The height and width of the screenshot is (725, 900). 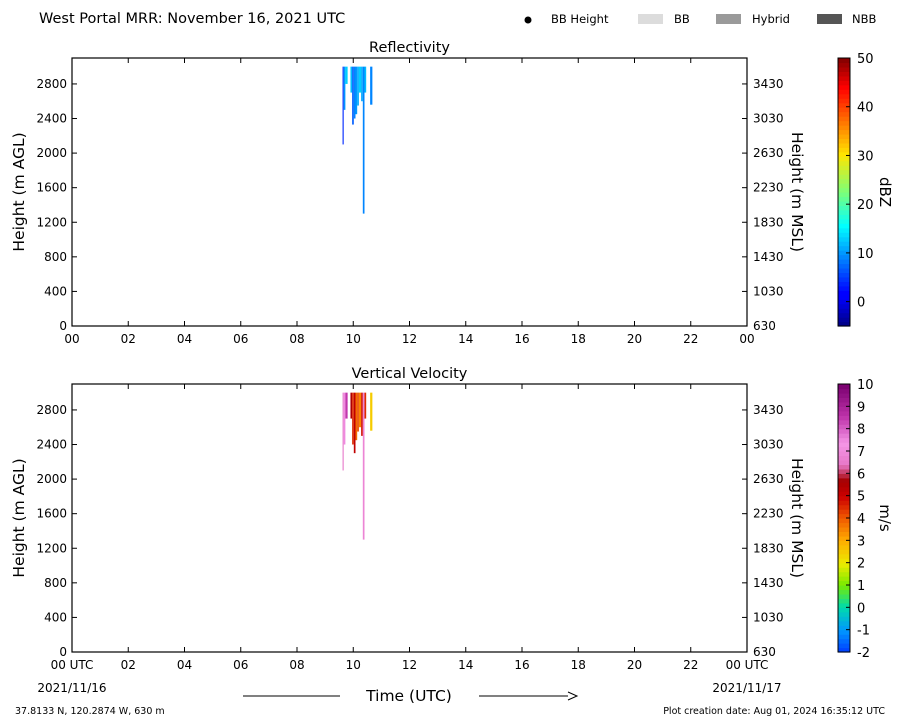 What do you see at coordinates (192, 19) in the screenshot?
I see `figure-title: West Portal MRR: November 16, 2021 UTC` at bounding box center [192, 19].